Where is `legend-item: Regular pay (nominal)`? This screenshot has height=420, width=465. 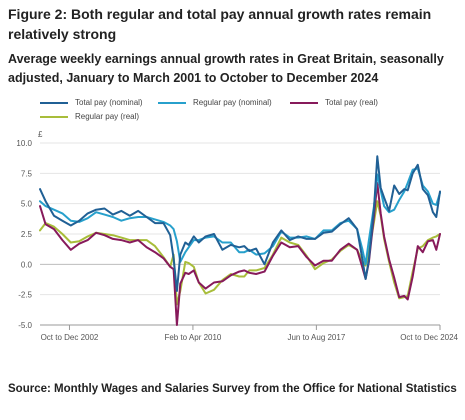 legend-item: Regular pay (nominal) is located at coordinates (215, 102).